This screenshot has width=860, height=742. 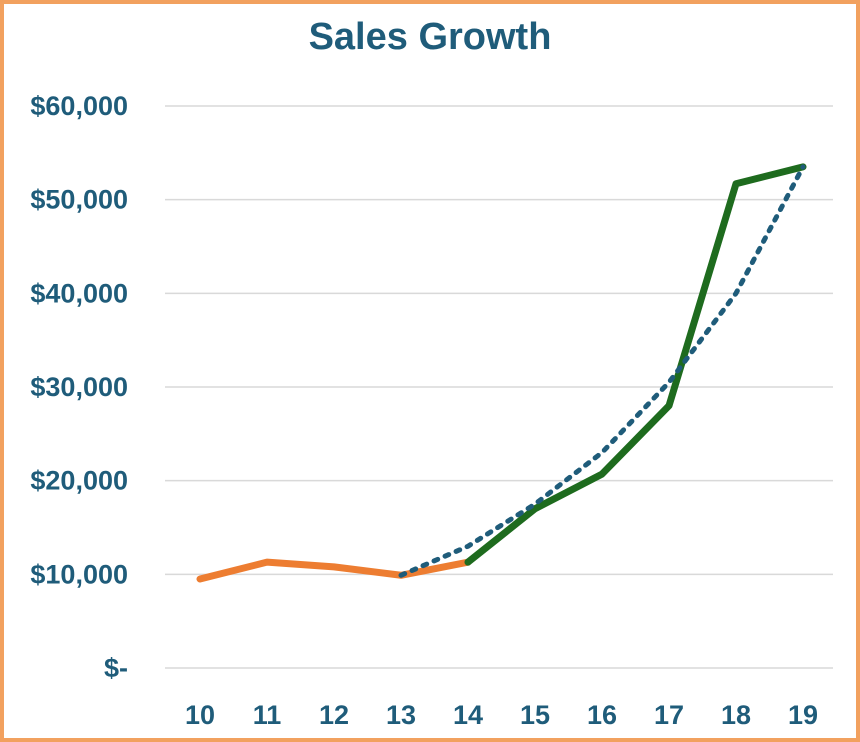 What do you see at coordinates (334, 715) in the screenshot?
I see `x-tick-label: 12` at bounding box center [334, 715].